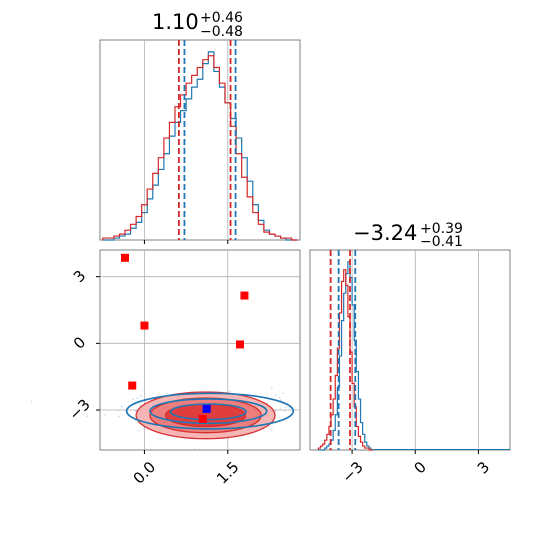 This screenshot has width=550, height=550. What do you see at coordinates (228, 473) in the screenshot?
I see `p2d-xtick-label: 1.5` at bounding box center [228, 473].